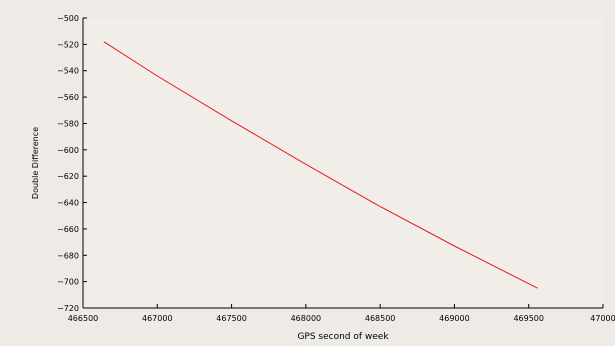 The height and width of the screenshot is (346, 615). Describe the element at coordinates (68, 176) in the screenshot. I see `y-tick-label: −620` at that location.